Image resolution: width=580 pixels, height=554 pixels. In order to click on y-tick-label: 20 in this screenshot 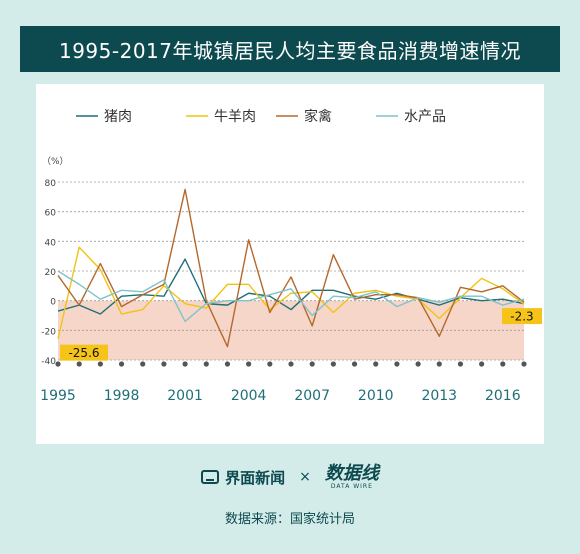, I will do `click(51, 273)`.